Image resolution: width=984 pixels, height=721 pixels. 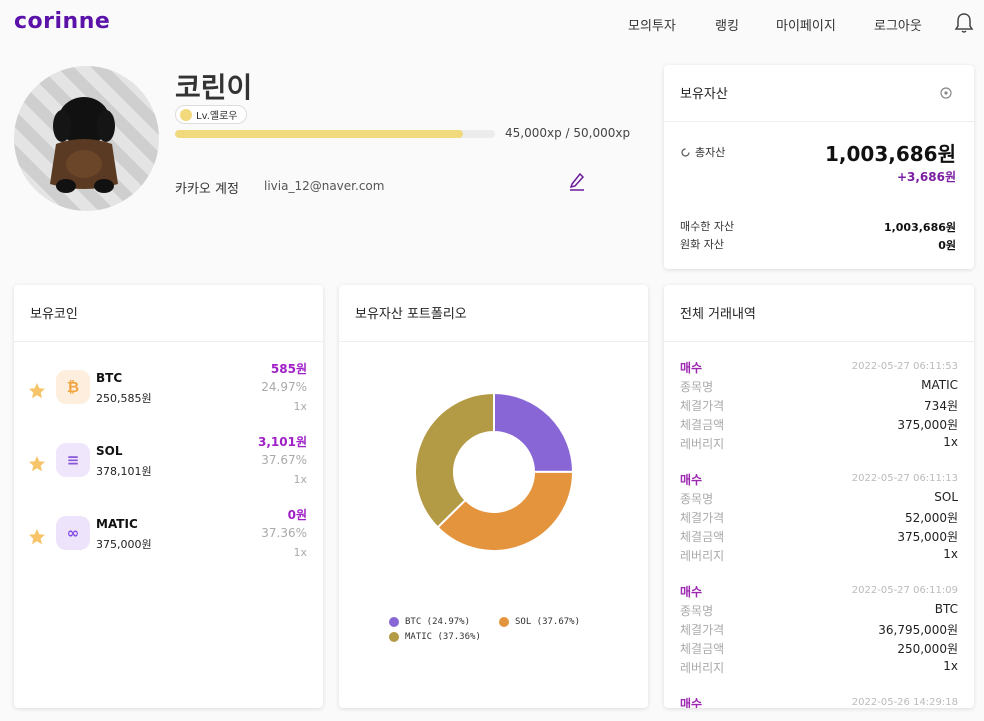 I want to click on trade-name-value: BTC, so click(x=946, y=609).